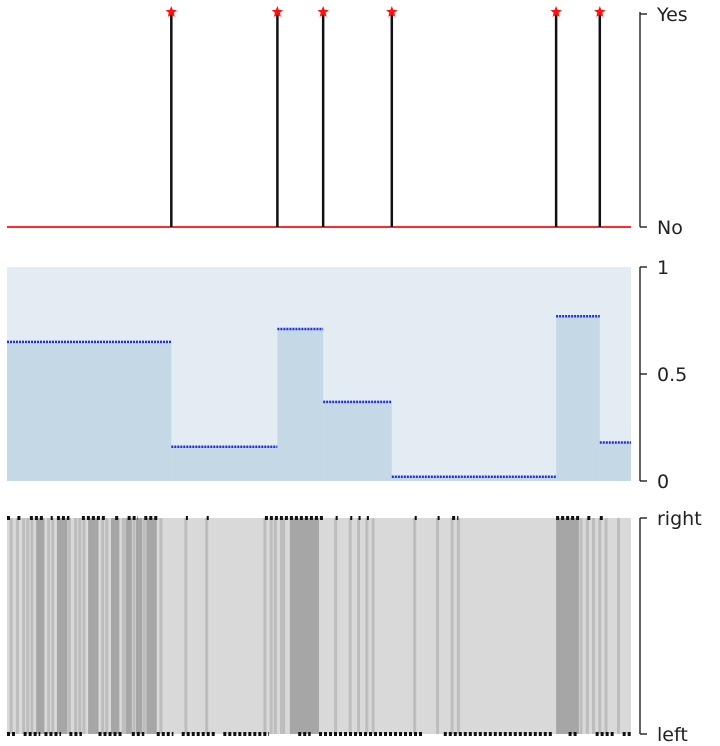  I want to click on y-tick-label: No, so click(670, 228).